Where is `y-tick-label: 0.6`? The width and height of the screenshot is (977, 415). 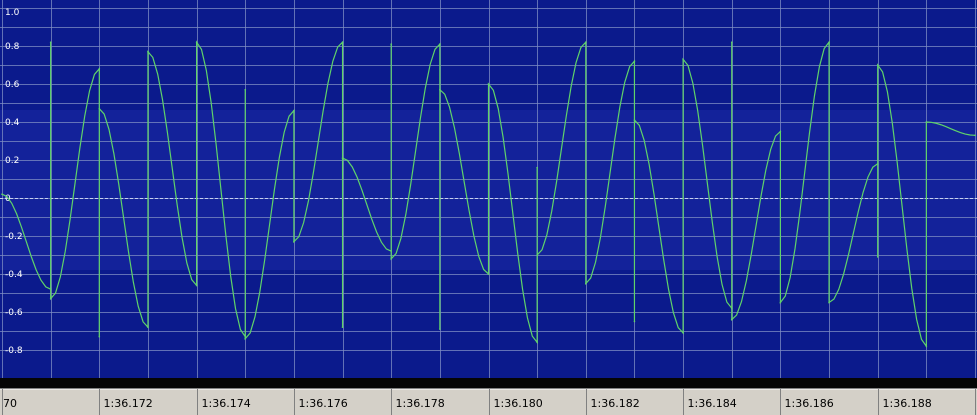 y-tick-label: 0.6 is located at coordinates (12, 85).